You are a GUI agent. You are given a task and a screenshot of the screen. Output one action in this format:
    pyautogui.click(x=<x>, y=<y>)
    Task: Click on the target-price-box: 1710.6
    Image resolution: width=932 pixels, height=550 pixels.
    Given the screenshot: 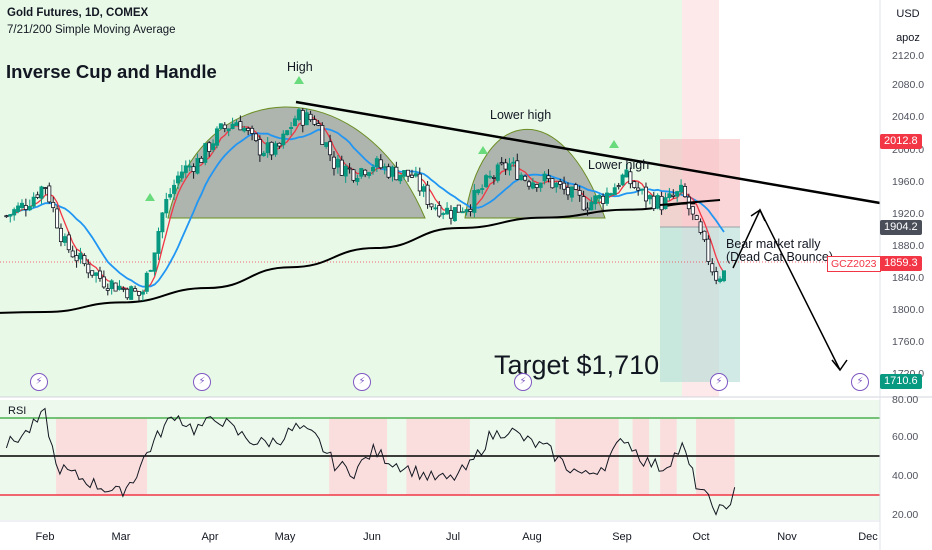 What is the action you would take?
    pyautogui.click(x=901, y=381)
    